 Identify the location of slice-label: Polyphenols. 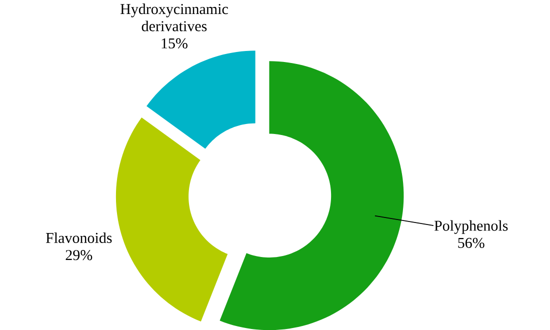
(471, 227).